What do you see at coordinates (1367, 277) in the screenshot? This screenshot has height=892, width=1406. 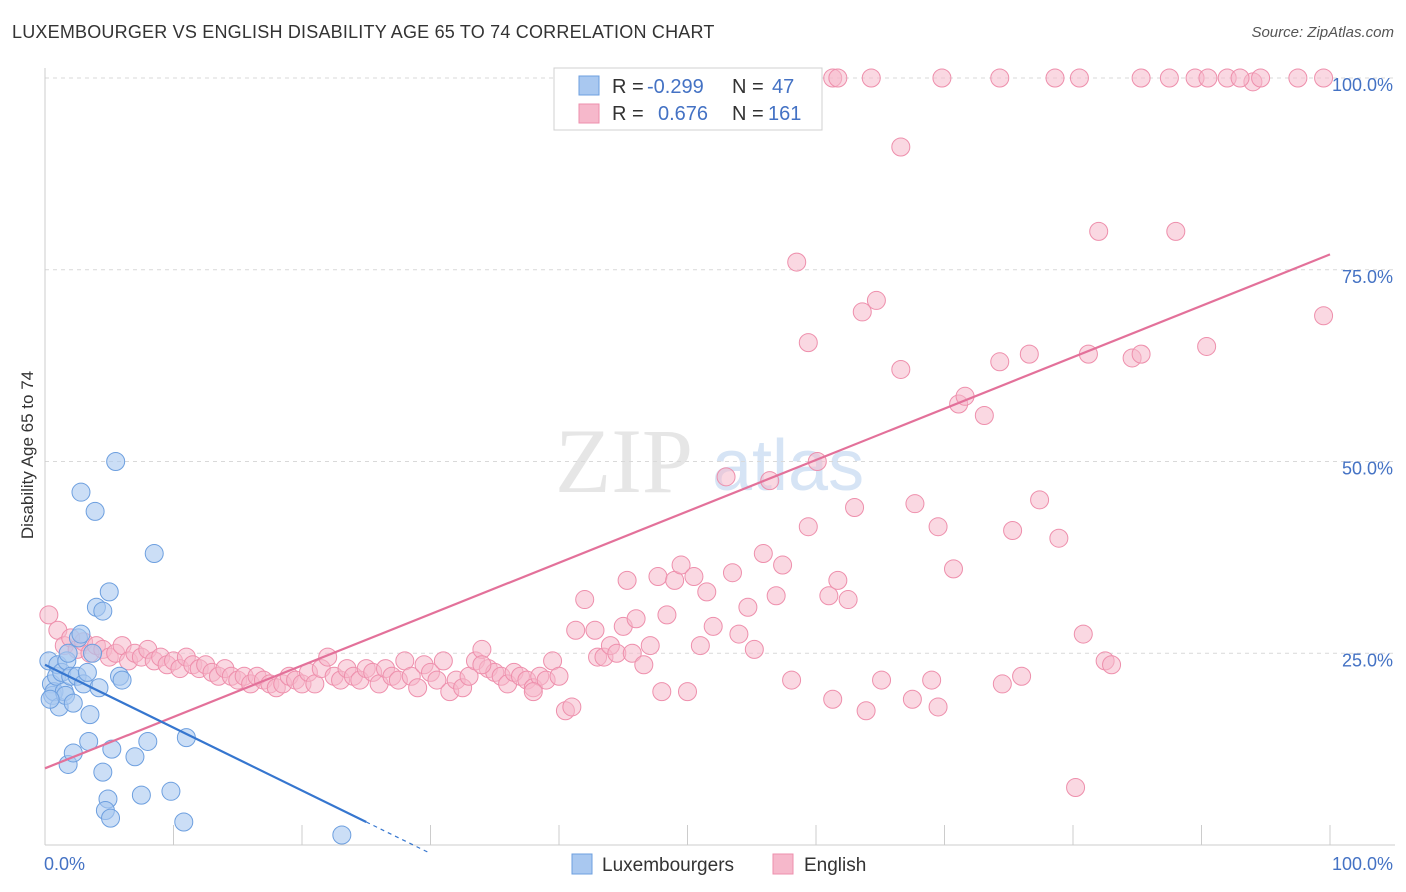 I see `y-tick-label-2: 75.0%` at bounding box center [1367, 277].